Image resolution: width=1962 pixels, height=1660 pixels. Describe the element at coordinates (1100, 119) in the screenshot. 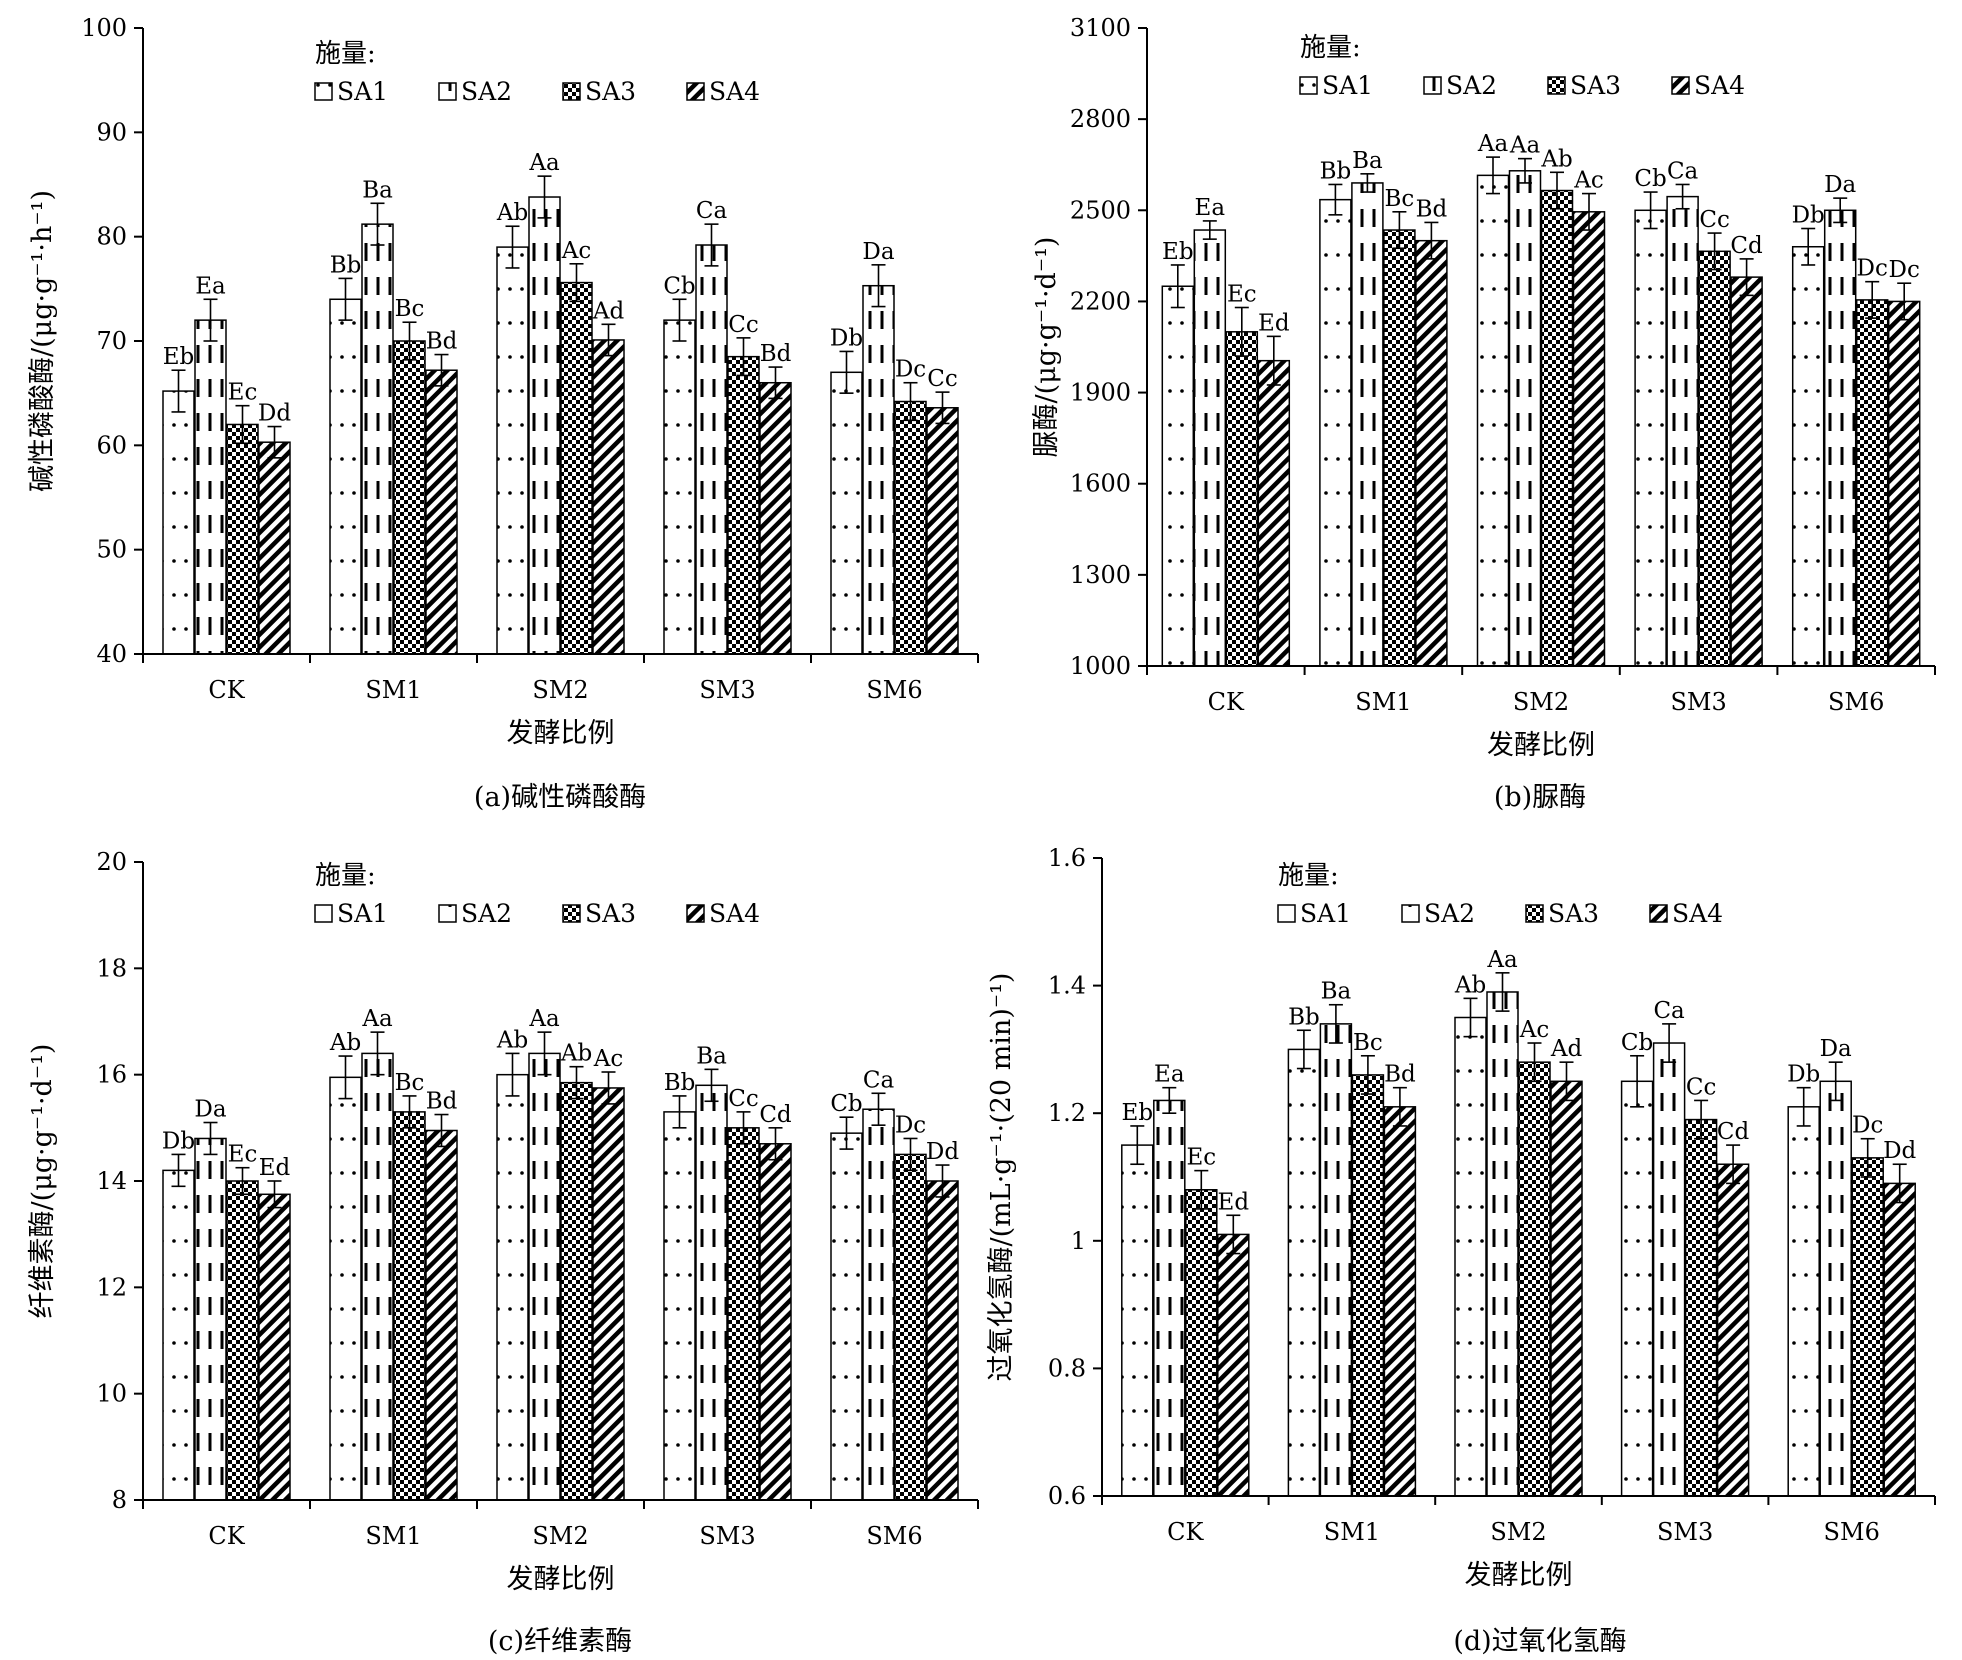

I see `y-tick-label: 2800` at that location.